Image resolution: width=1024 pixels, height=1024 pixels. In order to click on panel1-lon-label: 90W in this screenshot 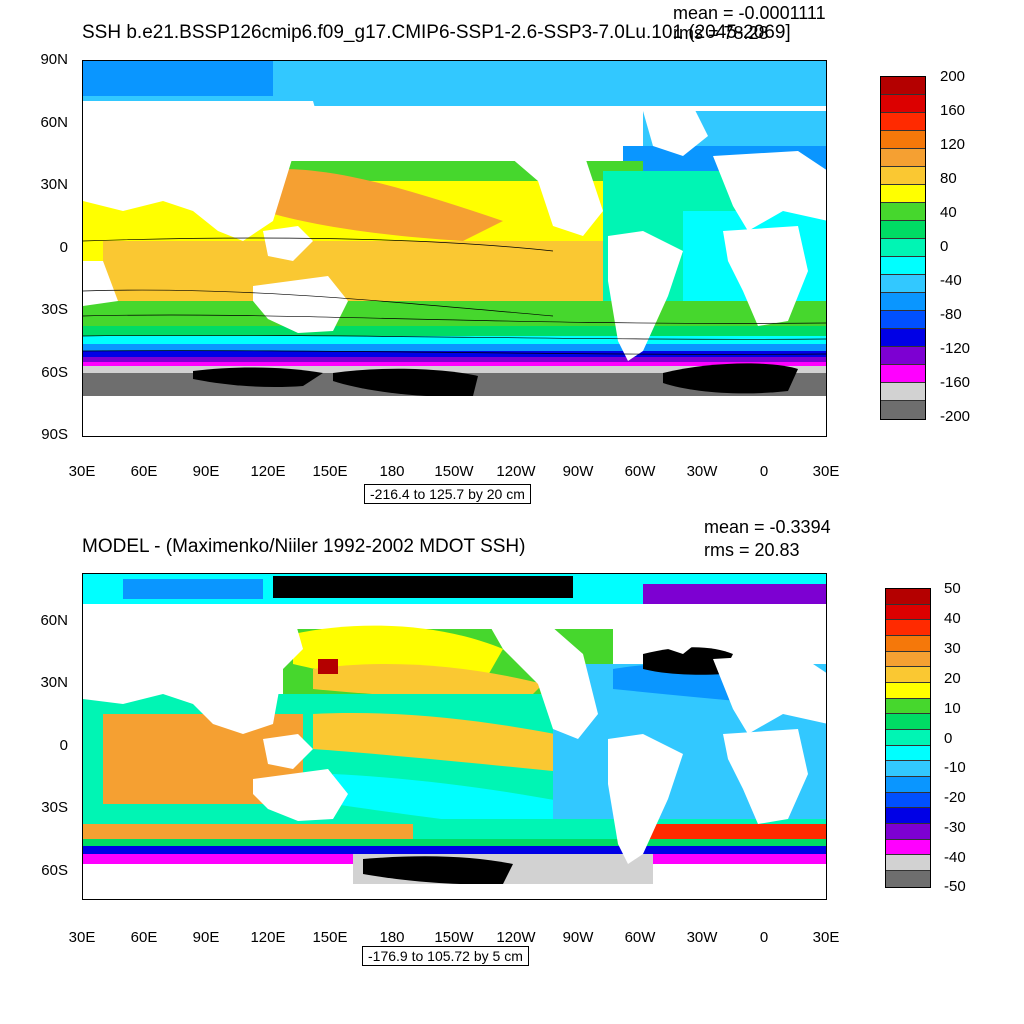, I will do `click(578, 471)`.